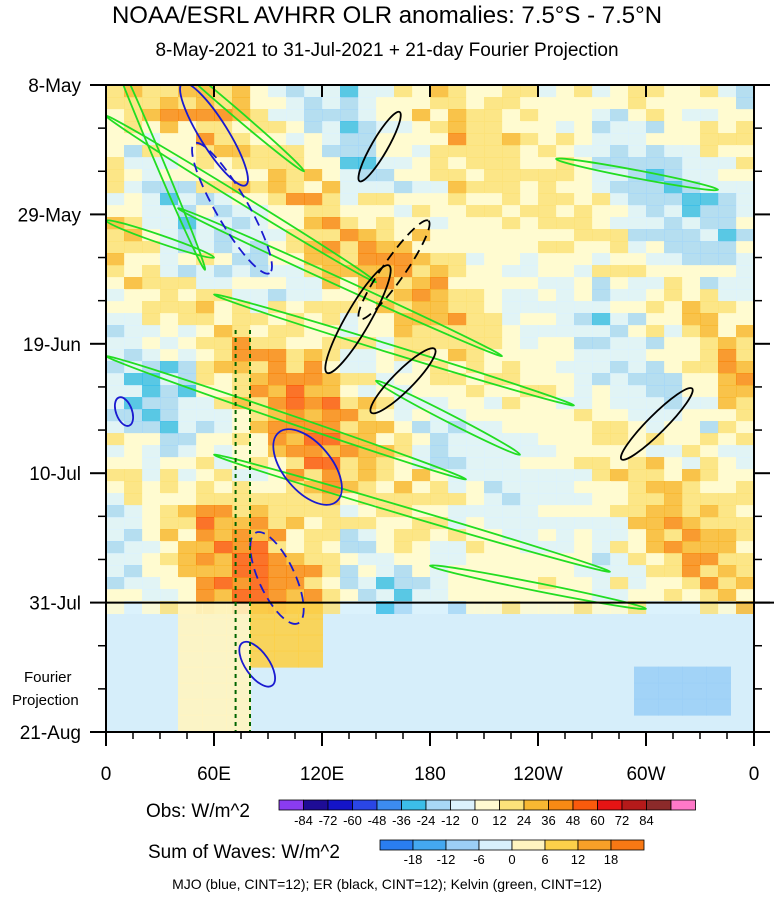  I want to click on legend-level-label: -24, so click(426, 820).